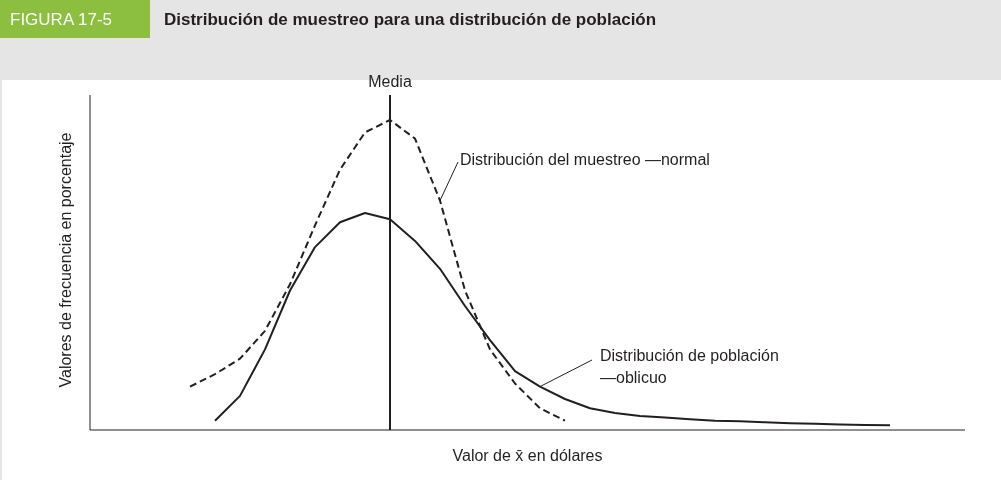 This screenshot has width=1001, height=480. Describe the element at coordinates (410, 19) in the screenshot. I see `chart-title: Distribución de muestreo para una distribución de población` at that location.